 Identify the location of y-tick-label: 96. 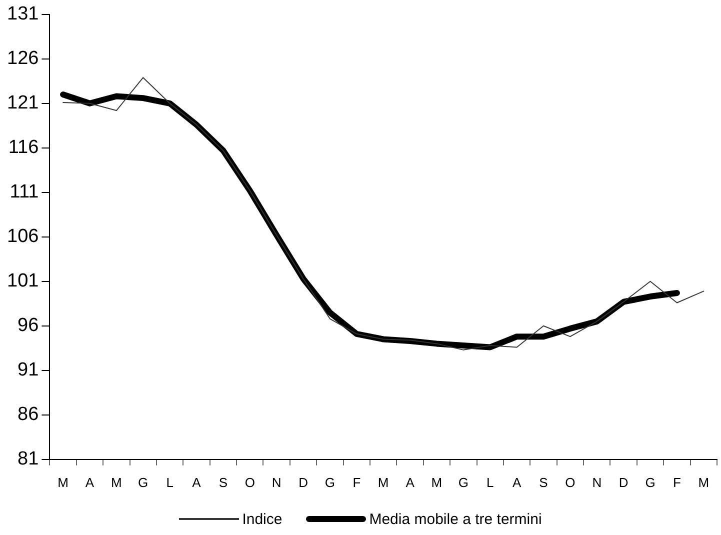
(28, 325).